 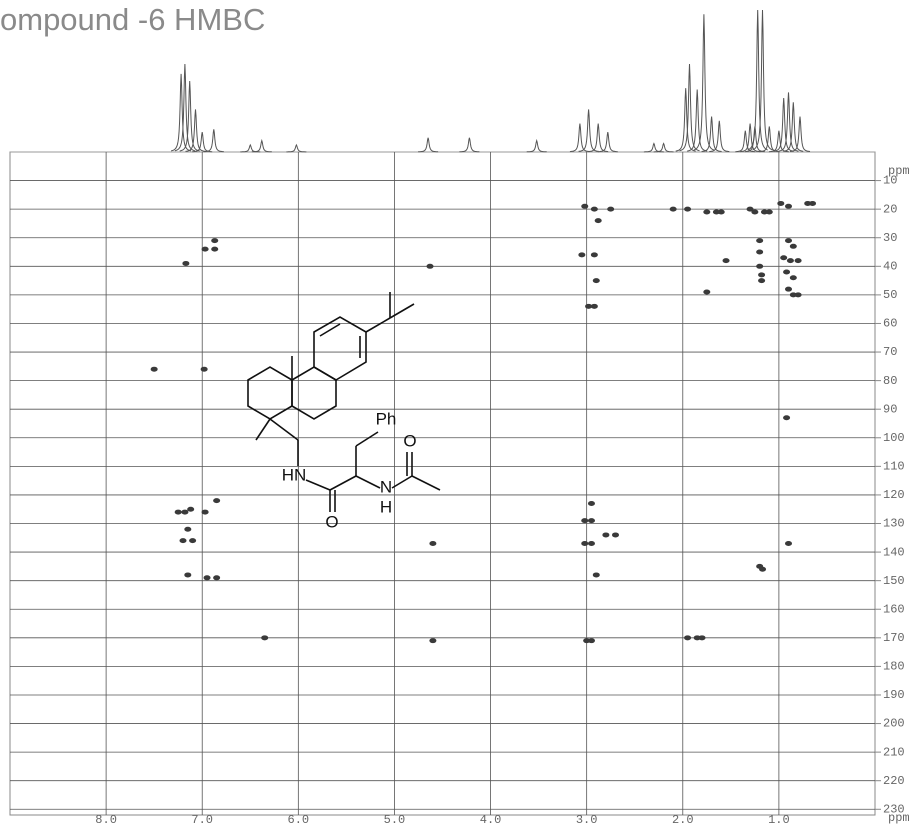 What do you see at coordinates (894, 809) in the screenshot?
I see `y-tick-label: 230` at bounding box center [894, 809].